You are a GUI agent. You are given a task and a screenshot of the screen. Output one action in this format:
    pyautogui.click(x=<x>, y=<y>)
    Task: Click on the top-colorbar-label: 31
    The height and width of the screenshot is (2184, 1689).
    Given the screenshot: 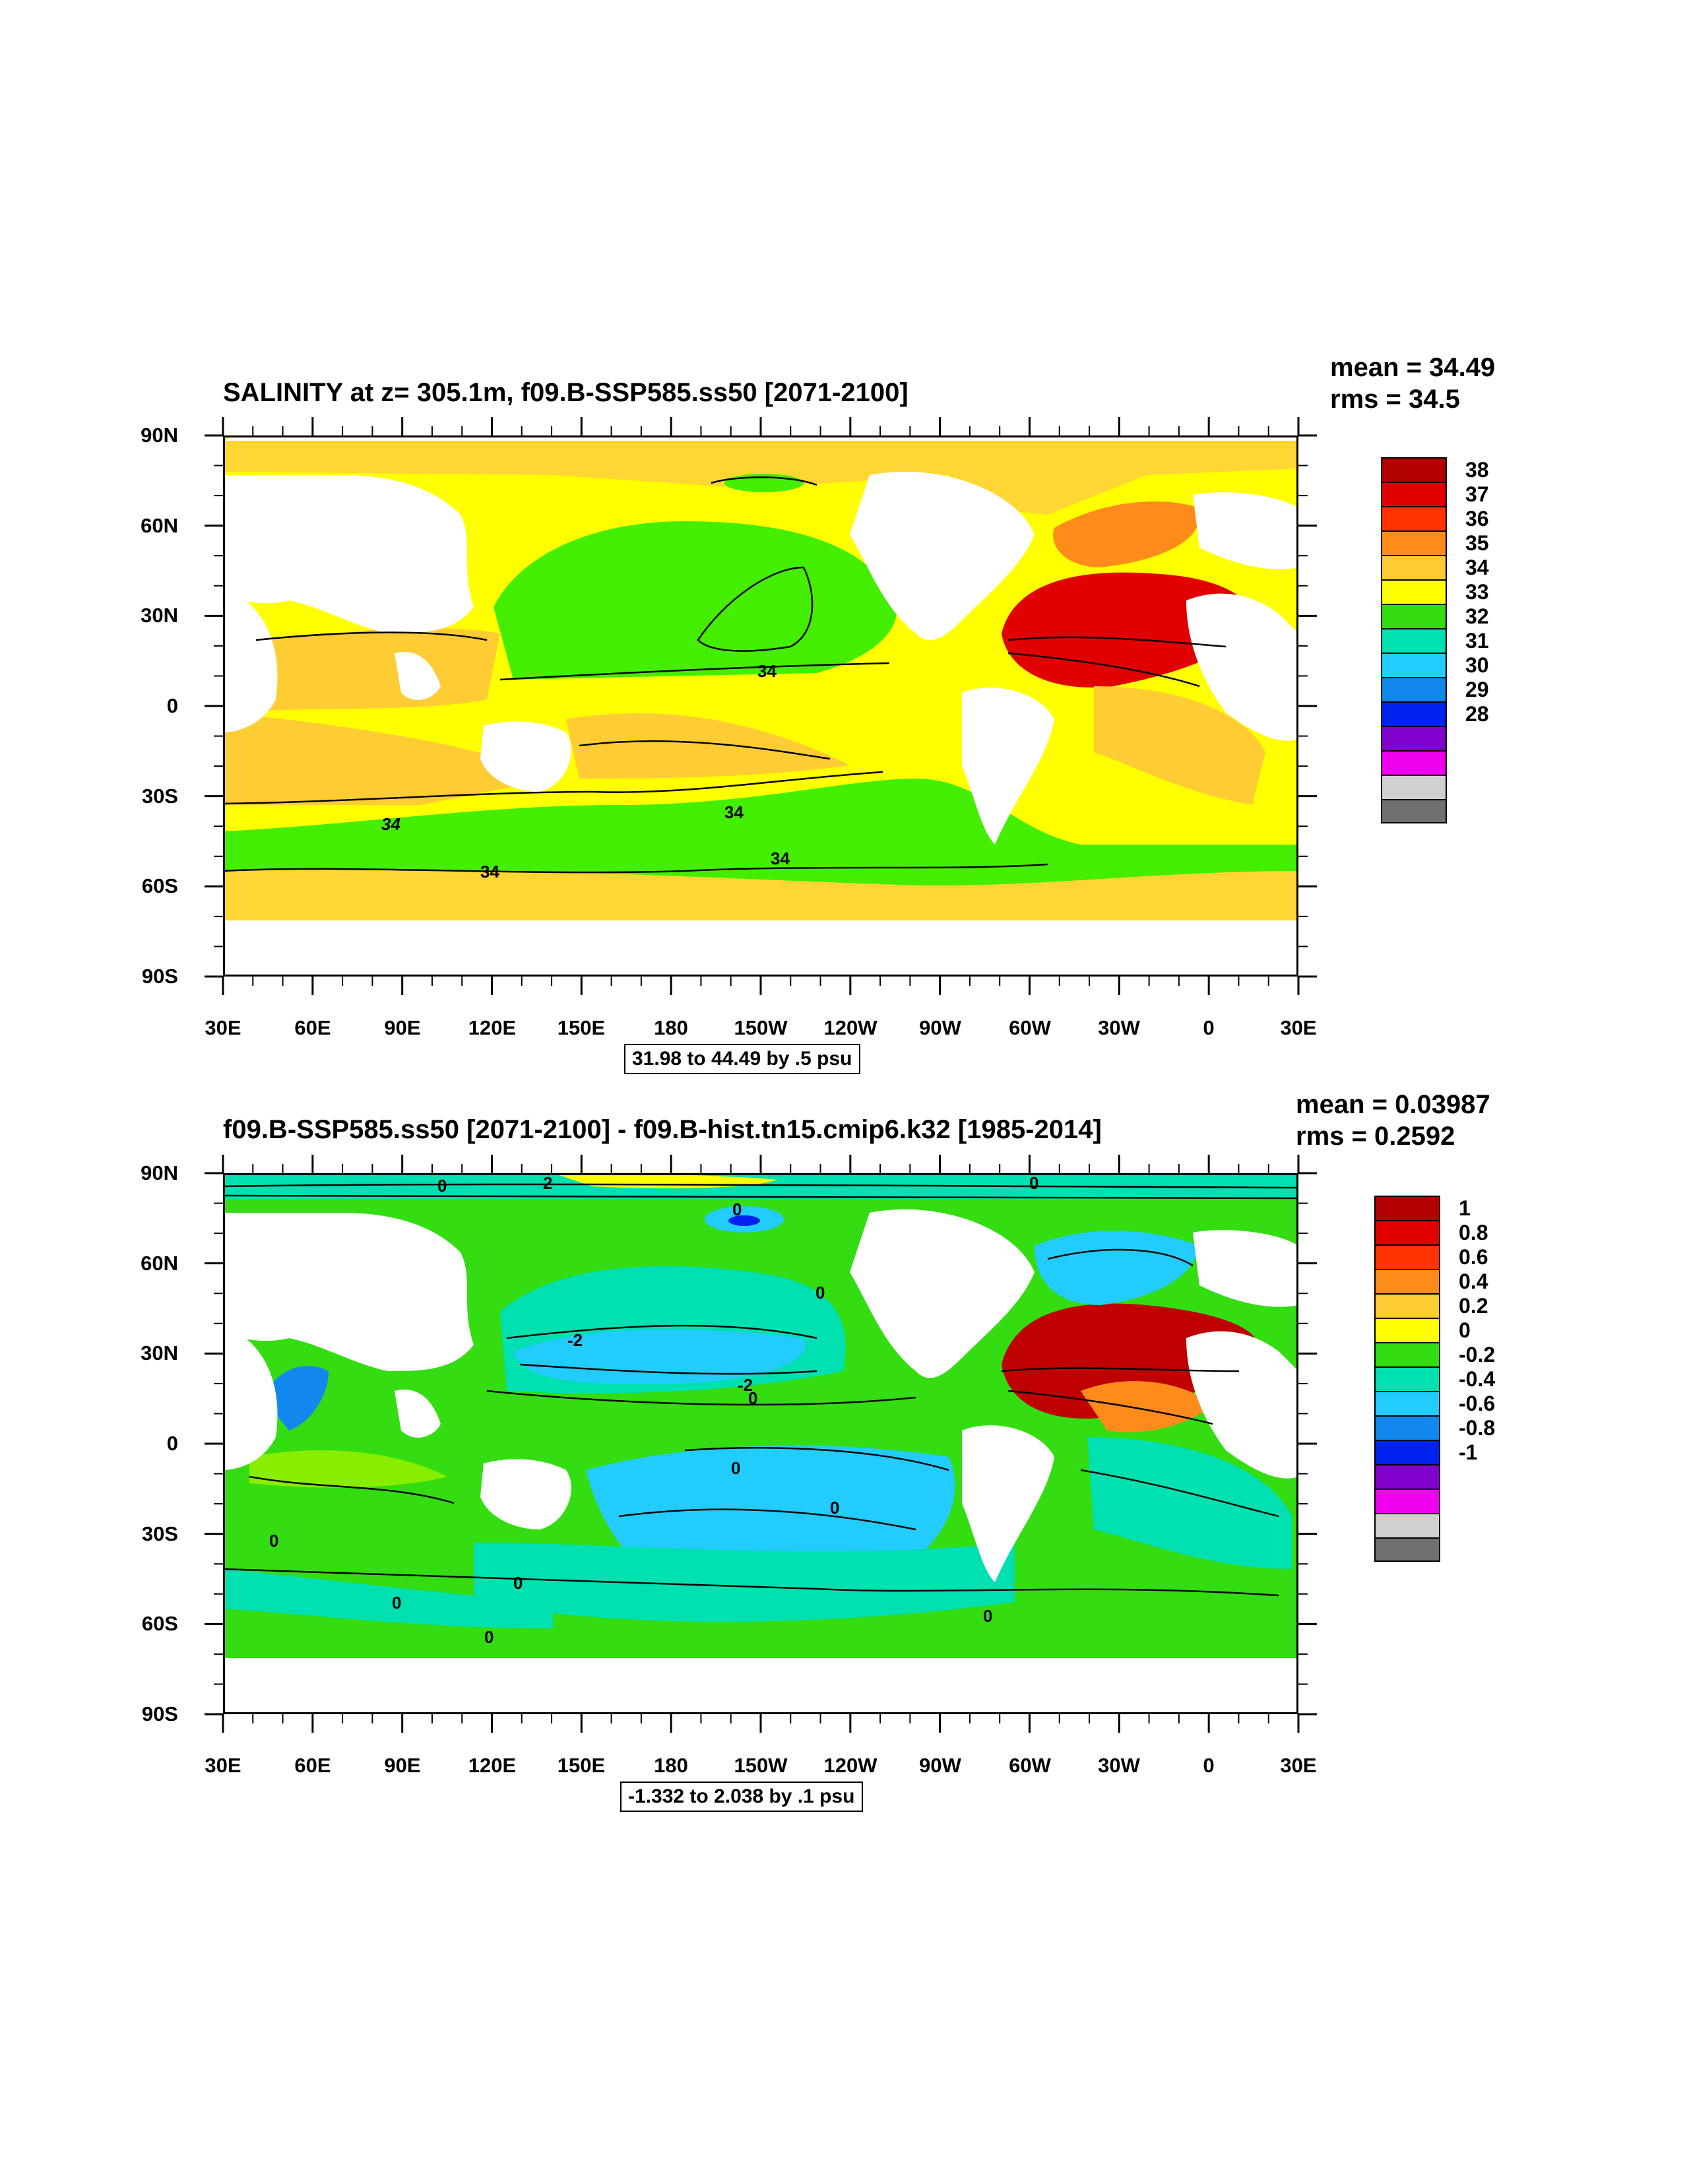 What is the action you would take?
    pyautogui.click(x=1477, y=640)
    